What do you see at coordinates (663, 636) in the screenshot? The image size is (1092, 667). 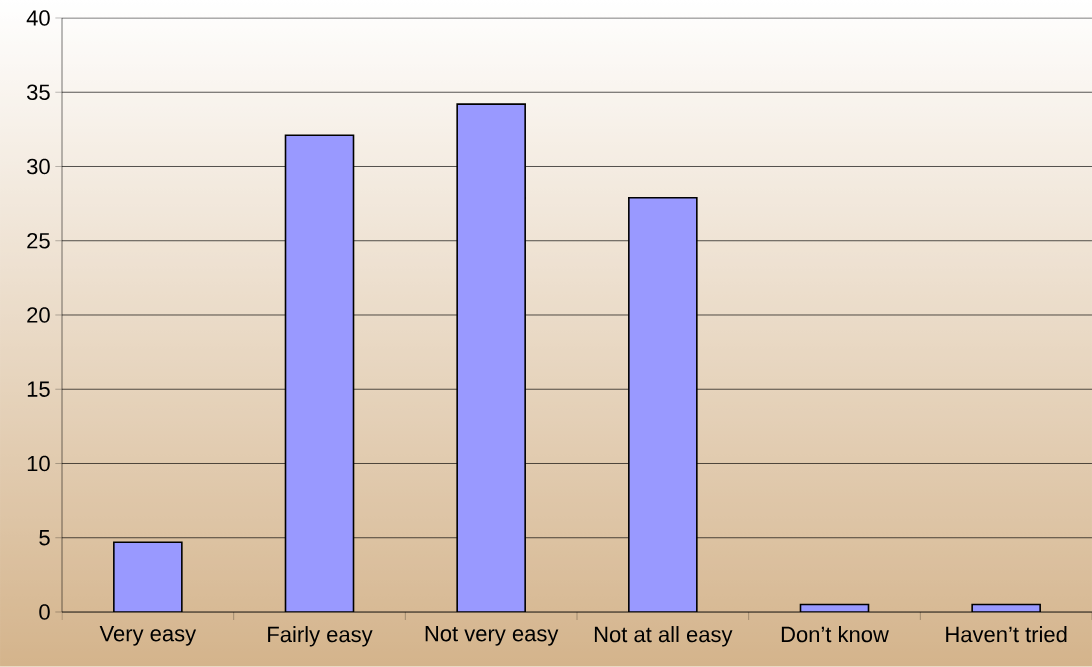 I see `x-tick-label: Not at all easy` at bounding box center [663, 636].